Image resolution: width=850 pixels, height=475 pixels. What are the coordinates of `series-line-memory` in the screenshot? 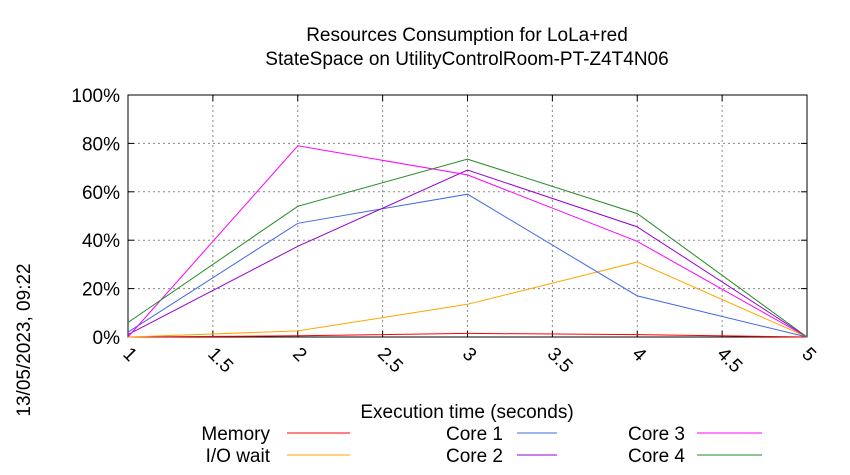 It's located at (467, 335).